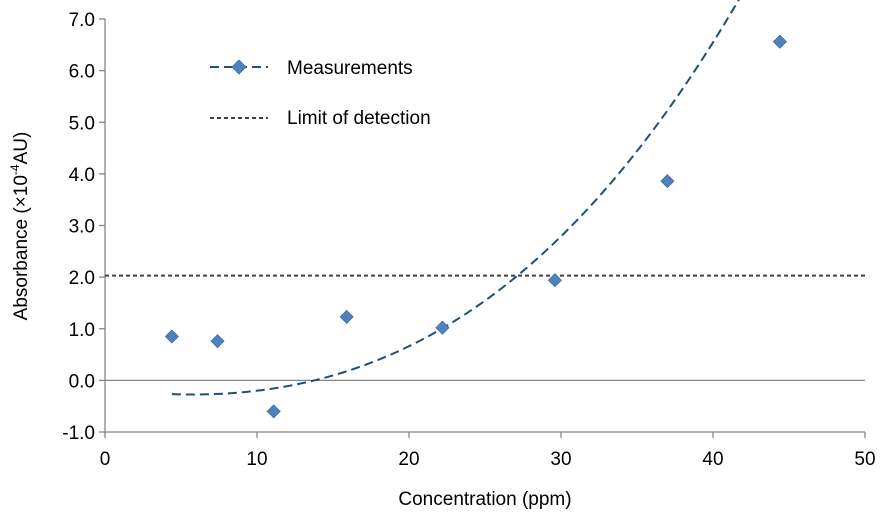 Image resolution: width=881 pixels, height=518 pixels. I want to click on y-tick-label: 7.0, so click(82, 20).